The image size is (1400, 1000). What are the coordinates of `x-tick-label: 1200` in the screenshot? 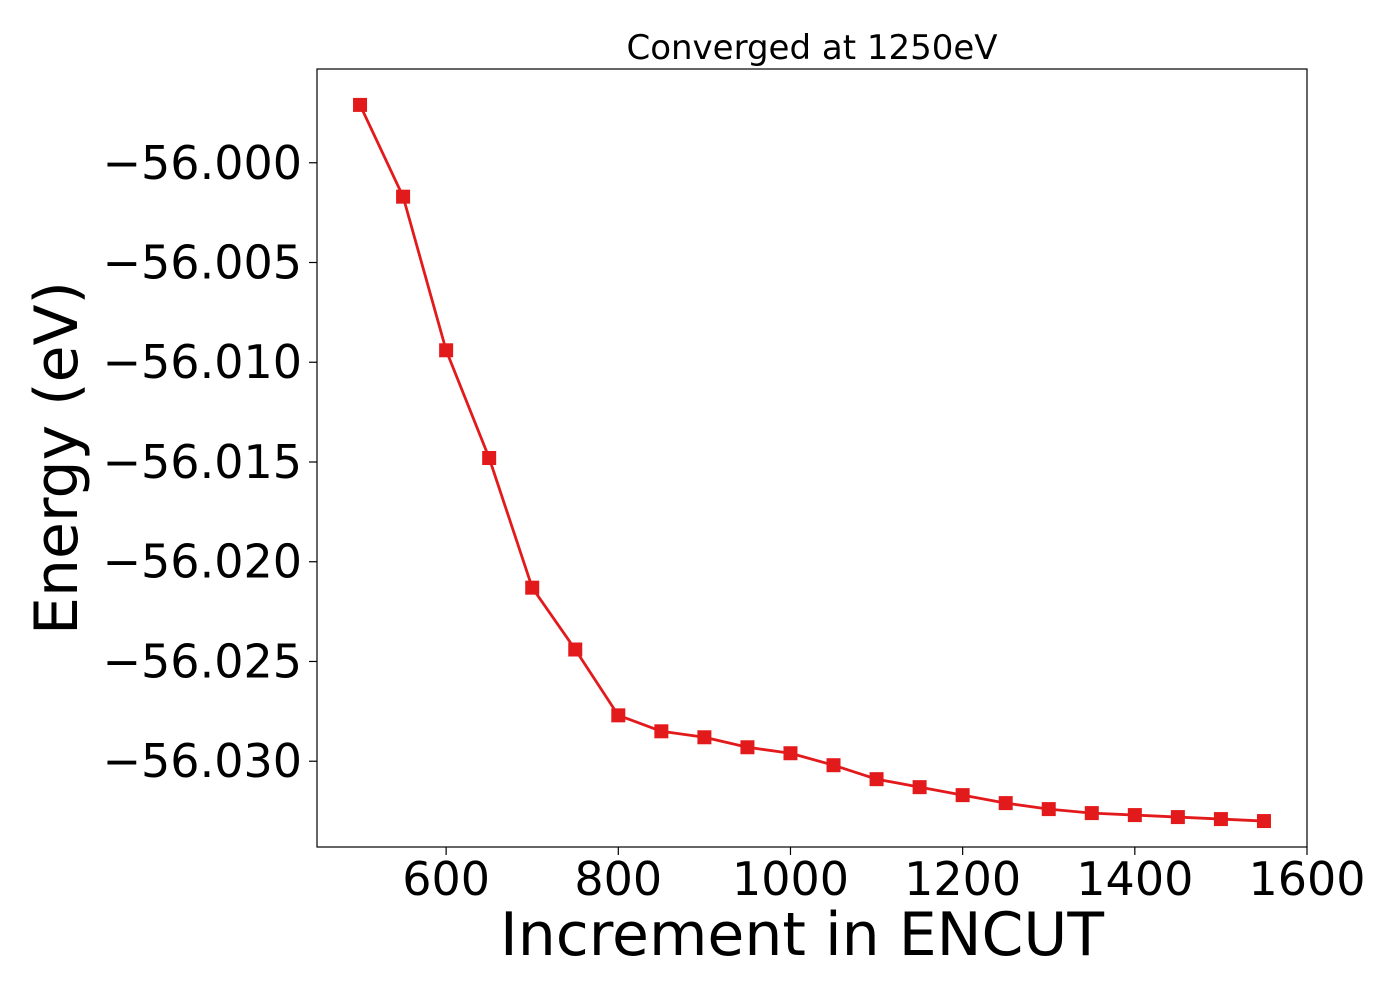 It's located at (962, 879).